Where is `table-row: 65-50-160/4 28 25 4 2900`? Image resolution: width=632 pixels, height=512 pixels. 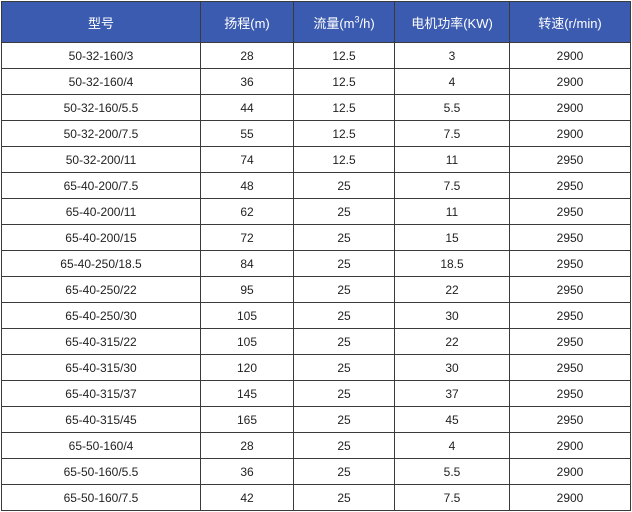 table-row: 65-50-160/4 28 25 4 2900 is located at coordinates (316, 445).